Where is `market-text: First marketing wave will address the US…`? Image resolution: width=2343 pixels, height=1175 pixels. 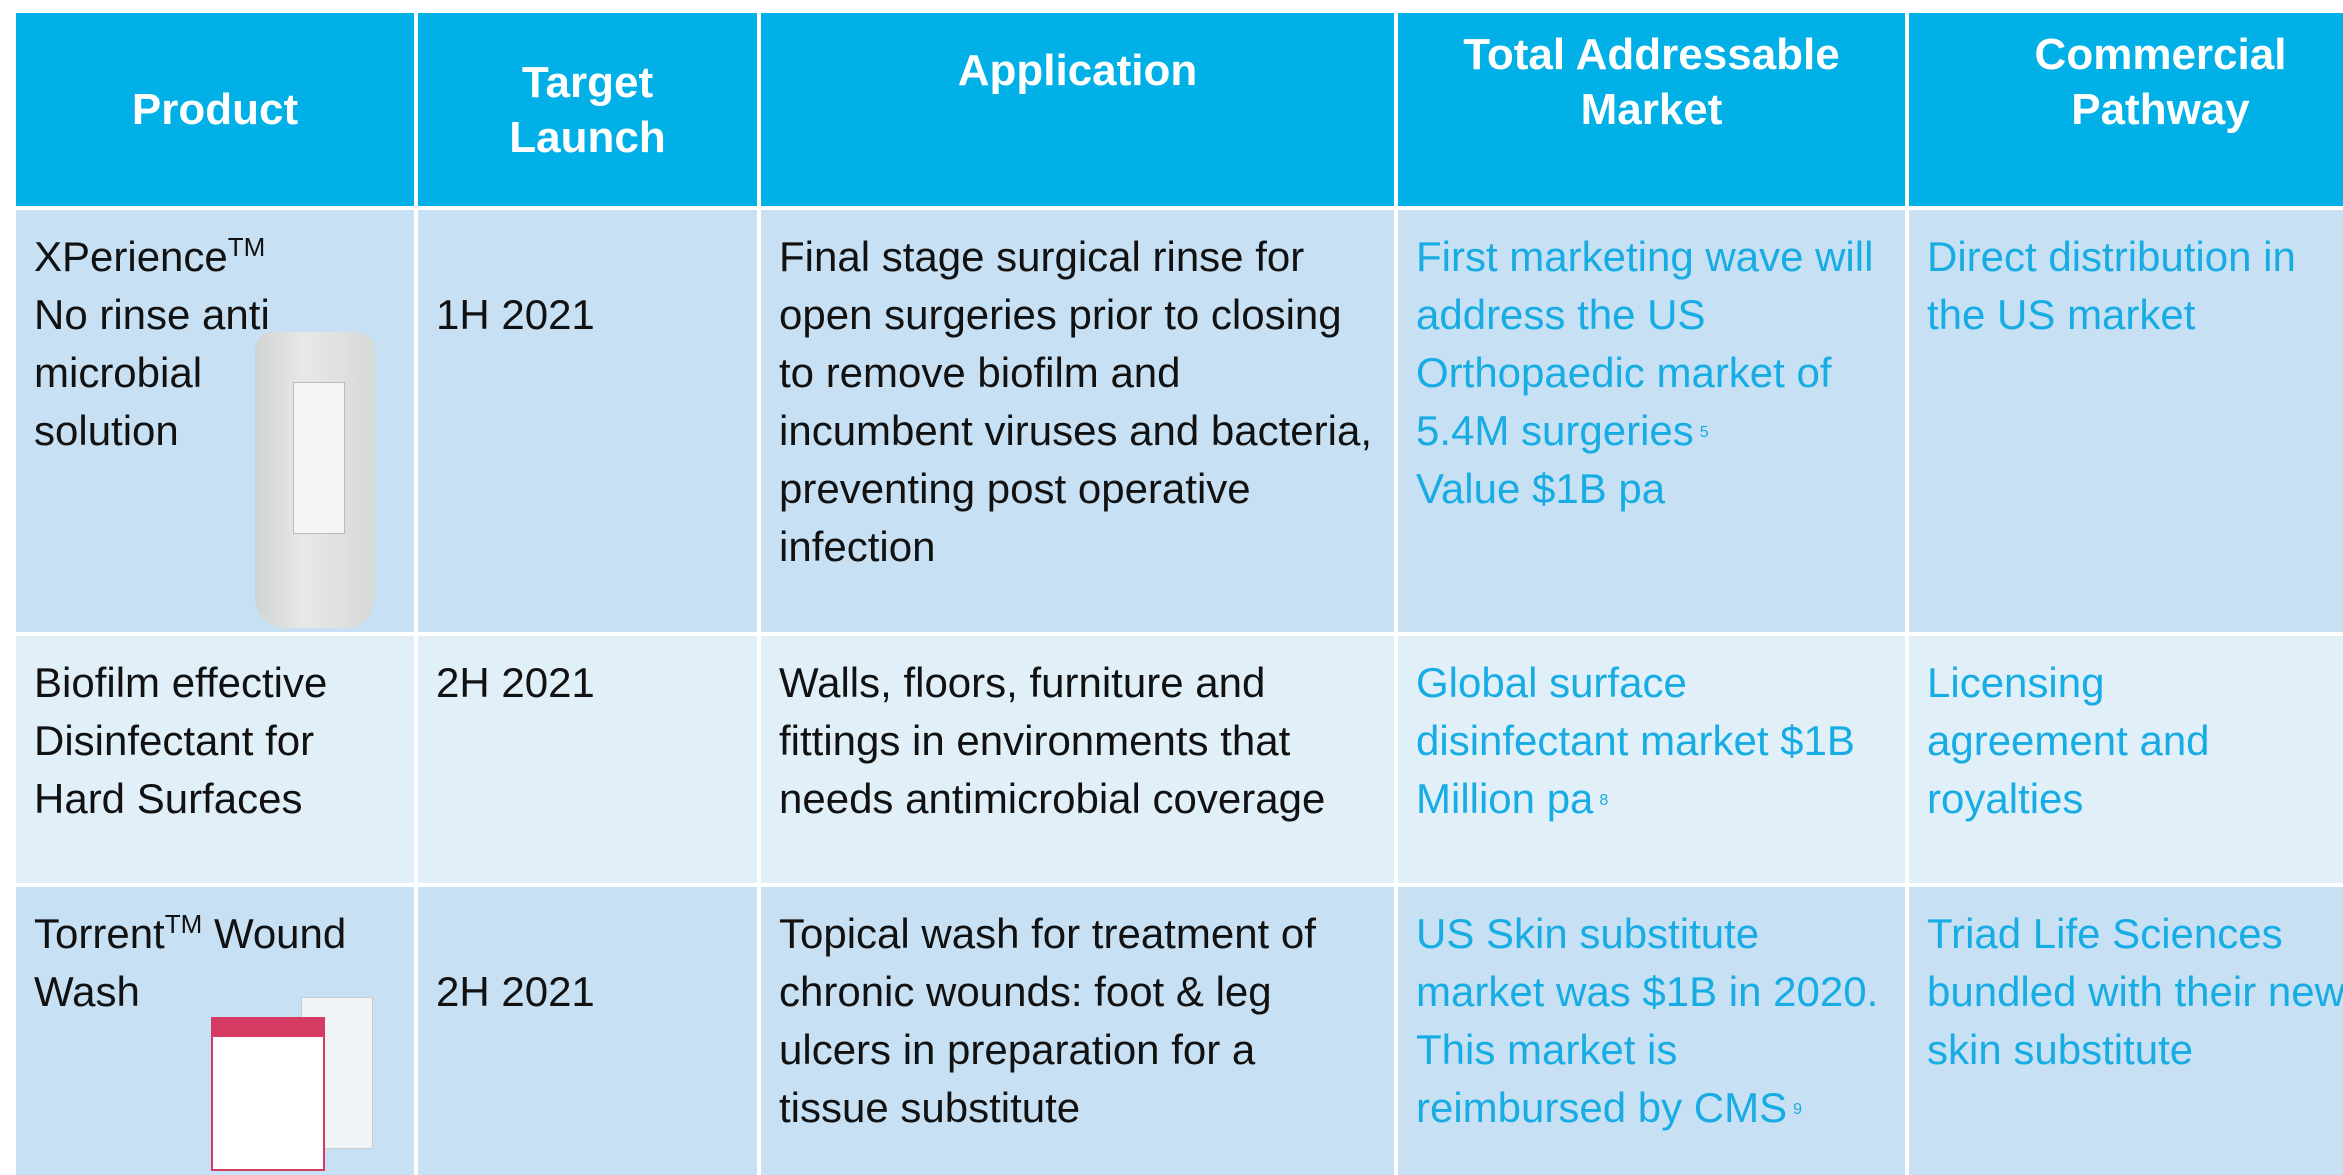
market-text: First marketing wave will address the US… is located at coordinates (1651, 343).